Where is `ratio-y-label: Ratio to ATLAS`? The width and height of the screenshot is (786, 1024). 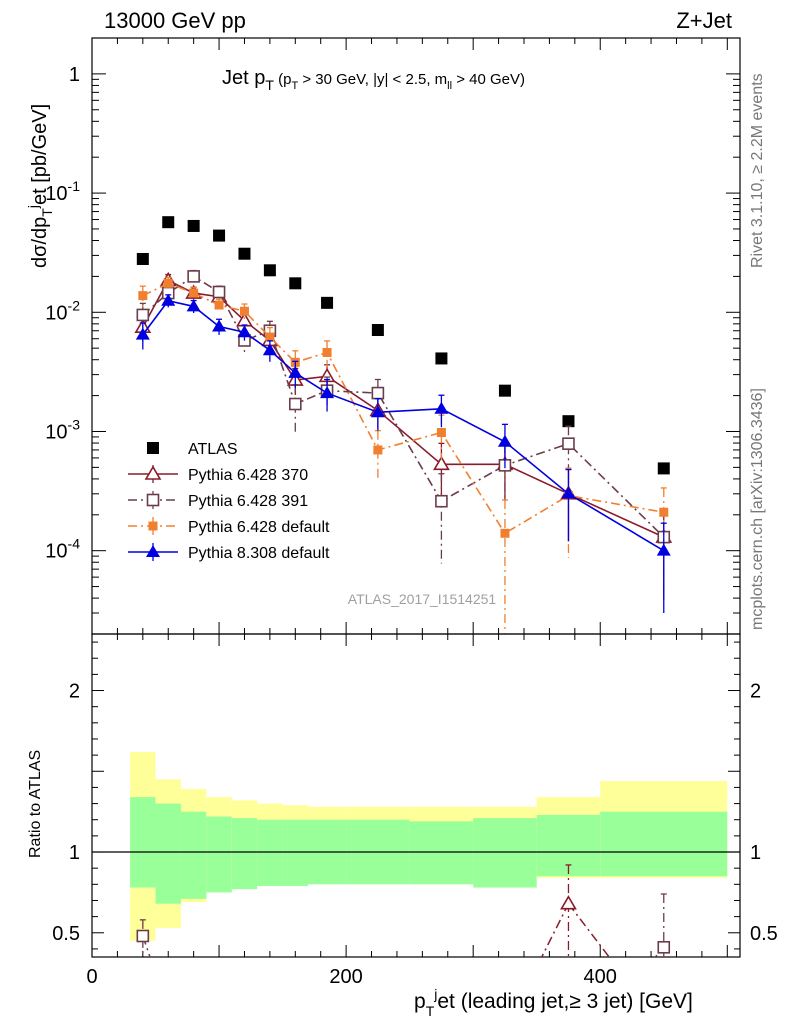 ratio-y-label: Ratio to ATLAS is located at coordinates (35, 804).